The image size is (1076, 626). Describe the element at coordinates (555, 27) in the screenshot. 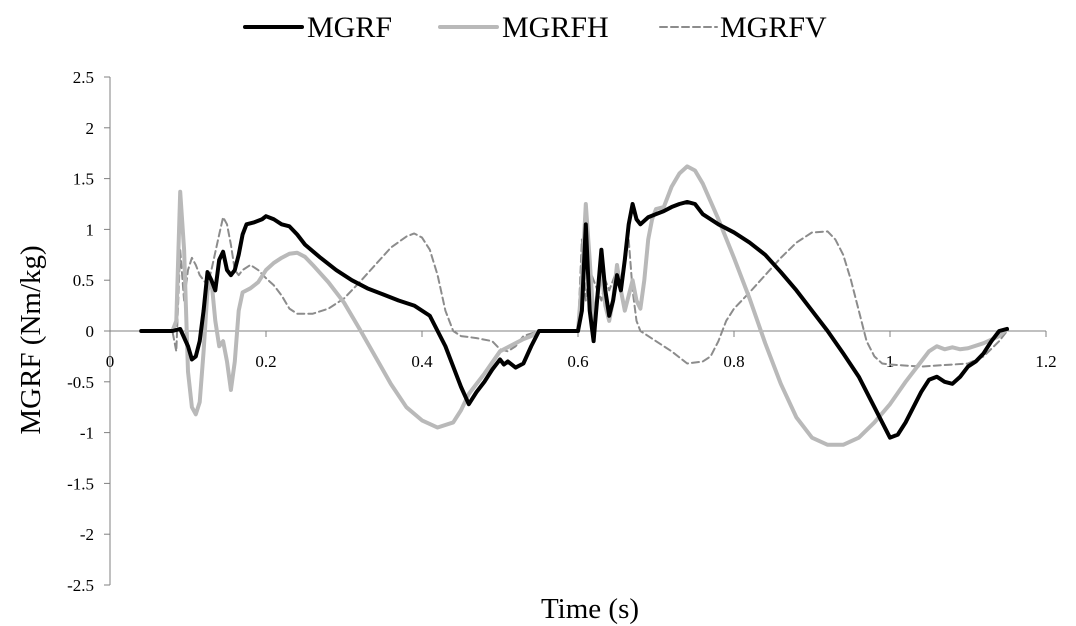

I see `legend-label-mgrfh: MGRFH` at that location.